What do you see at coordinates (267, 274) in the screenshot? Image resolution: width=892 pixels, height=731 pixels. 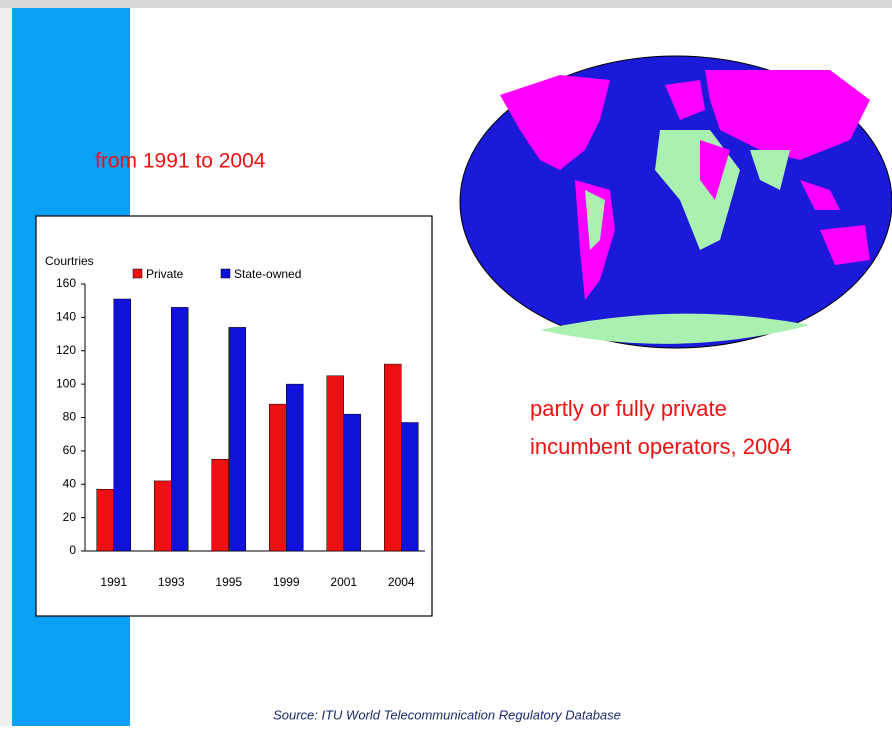 I see `legend-label: State-owned` at bounding box center [267, 274].